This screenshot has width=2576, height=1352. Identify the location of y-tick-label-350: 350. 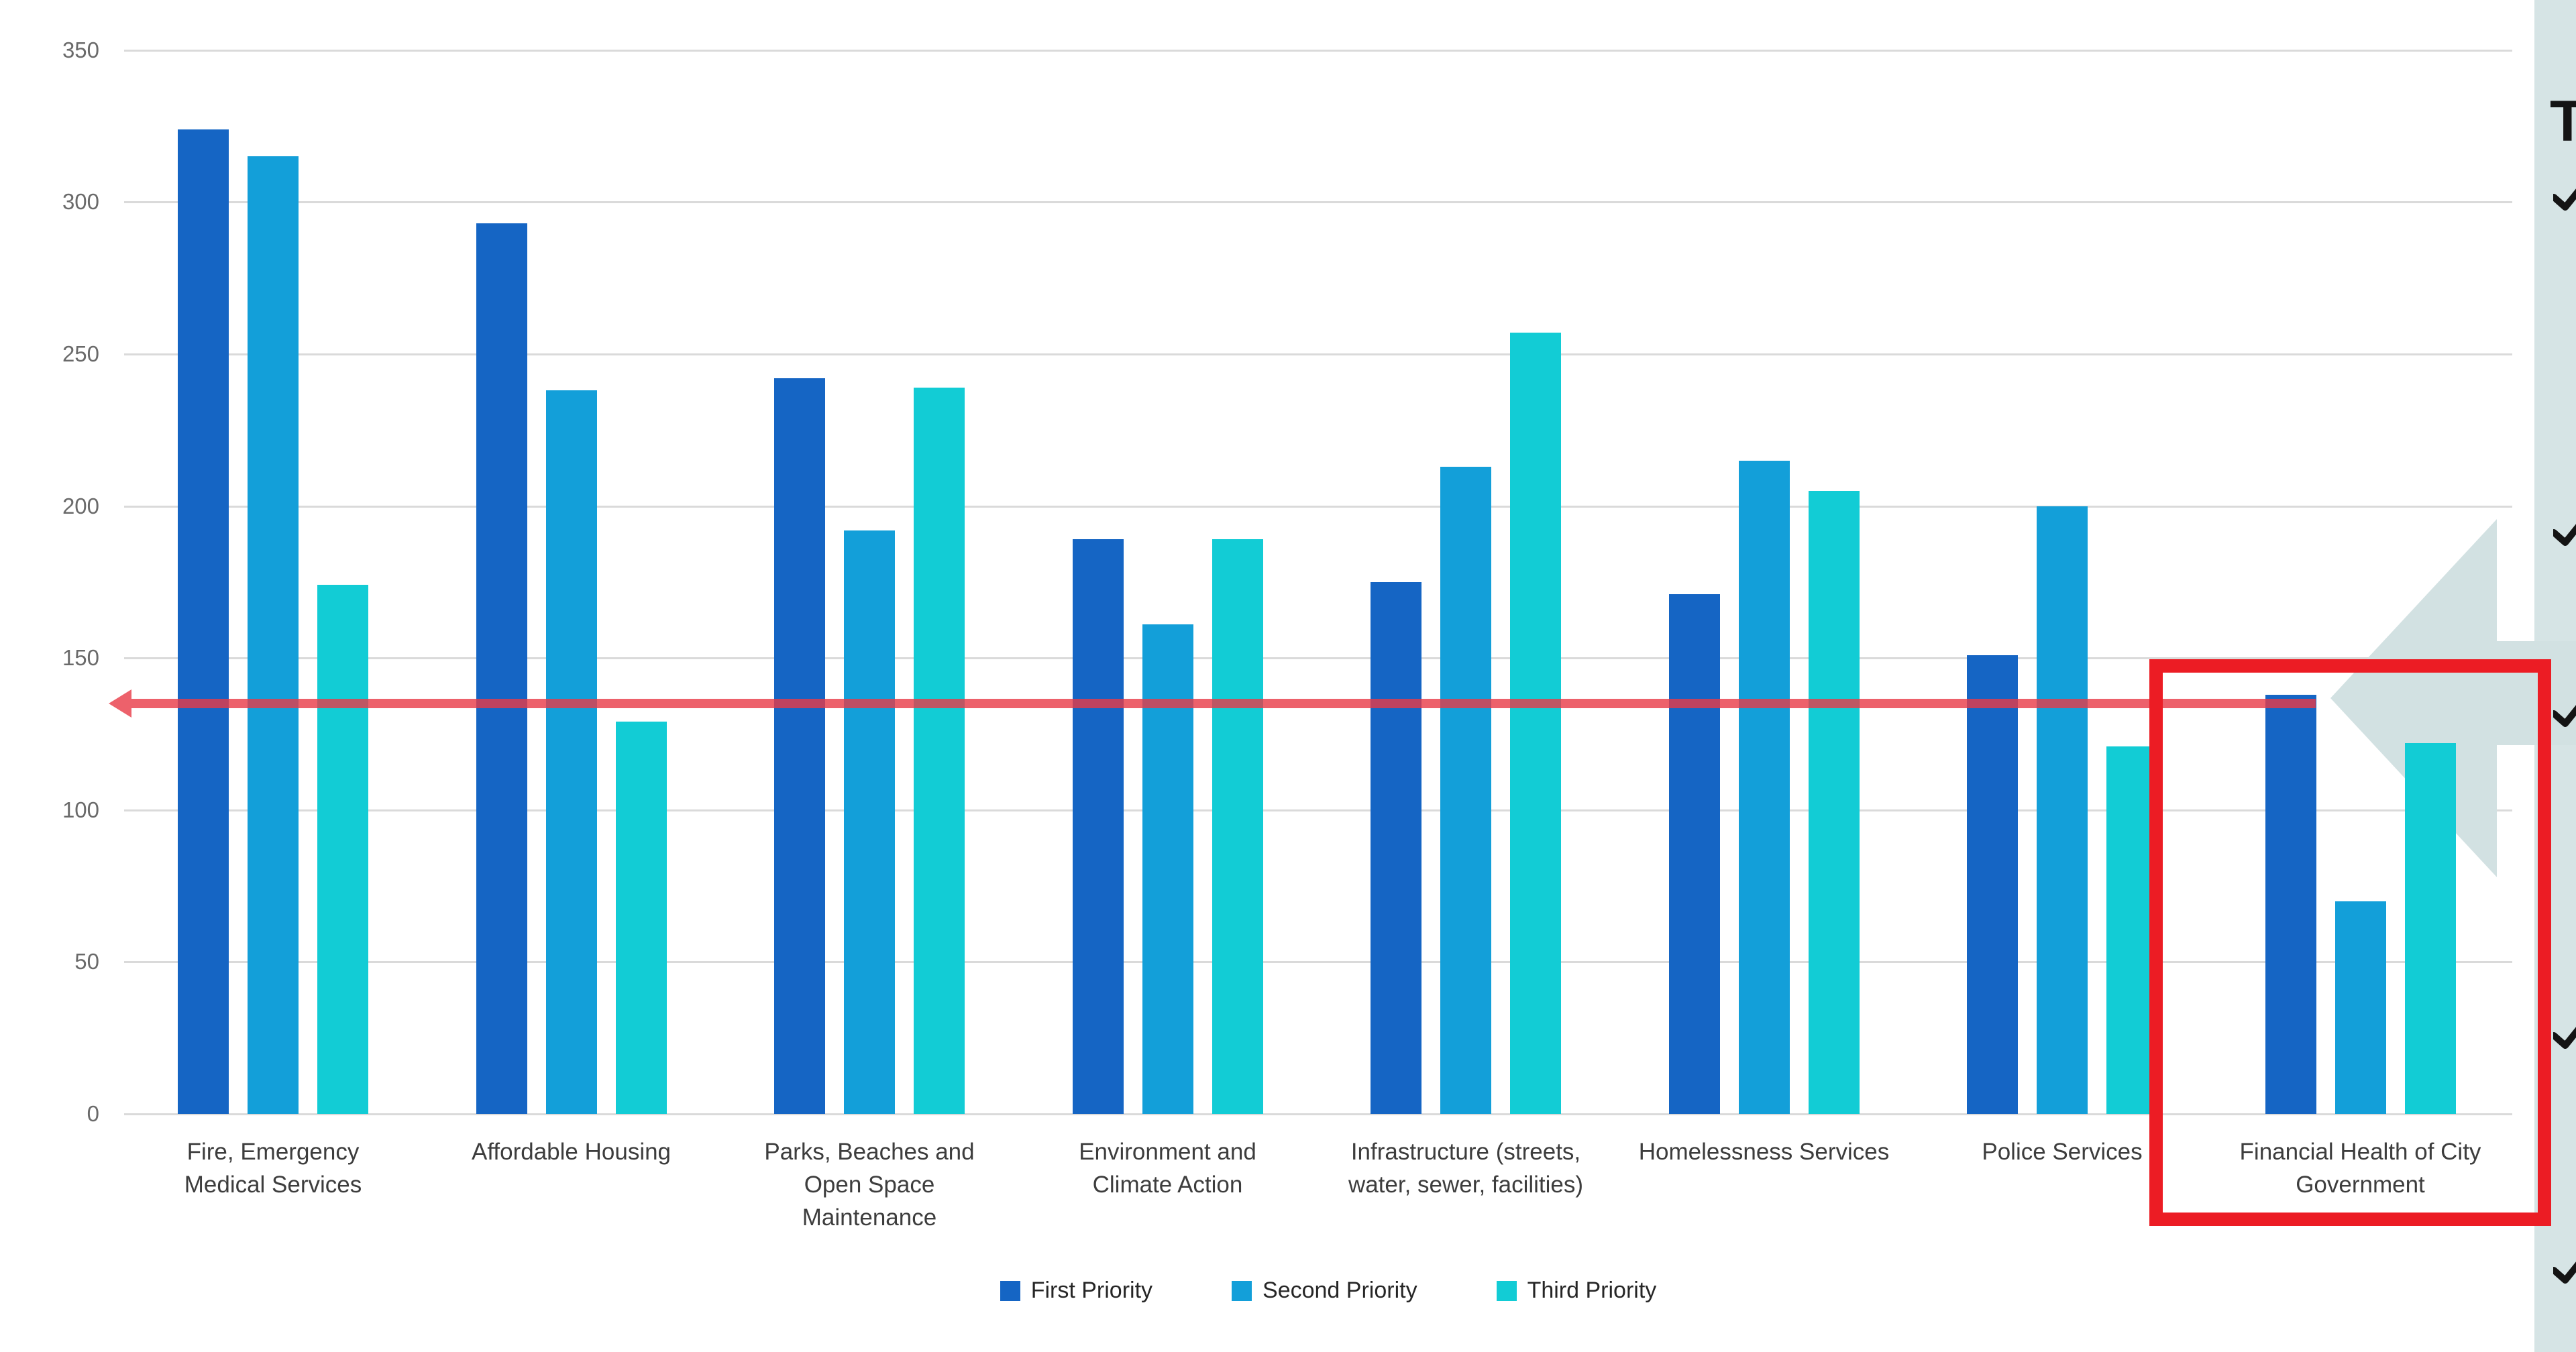
(80, 49).